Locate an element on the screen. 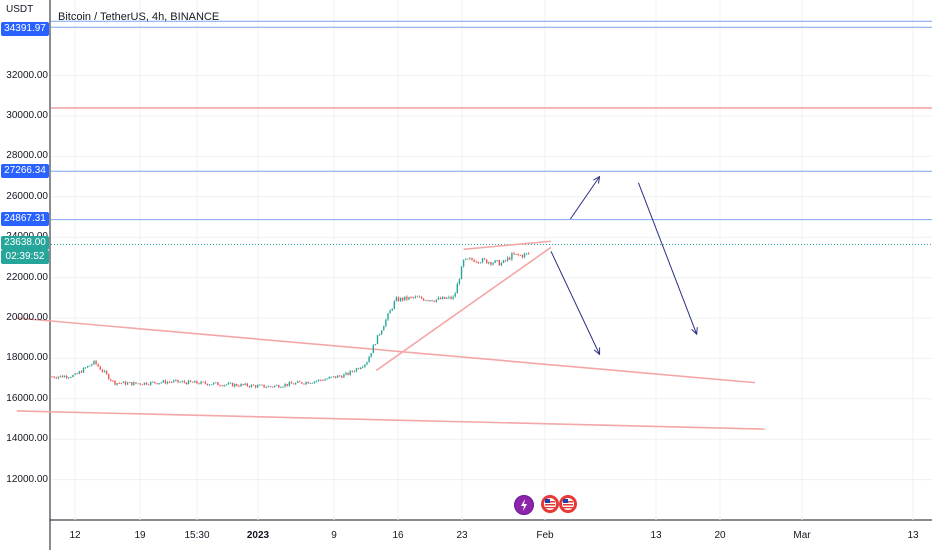  y-tick-label: 12000.00 is located at coordinates (27, 479).